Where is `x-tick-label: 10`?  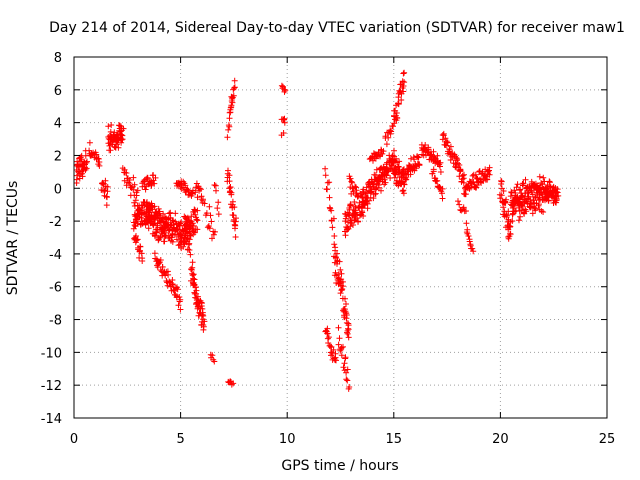 x-tick-label: 10 is located at coordinates (287, 439).